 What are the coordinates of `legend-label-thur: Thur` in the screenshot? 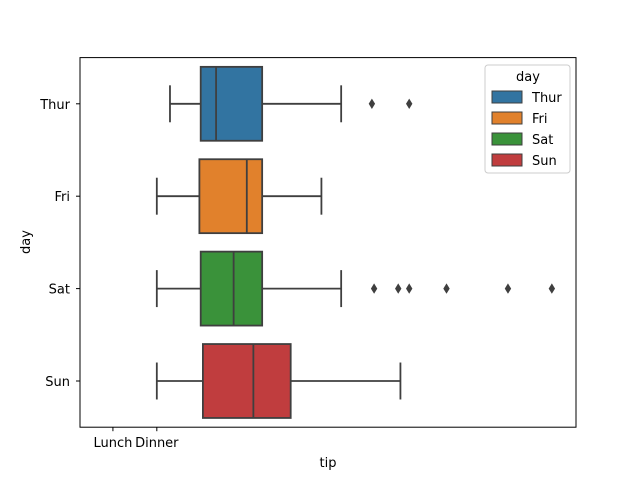 It's located at (546, 98).